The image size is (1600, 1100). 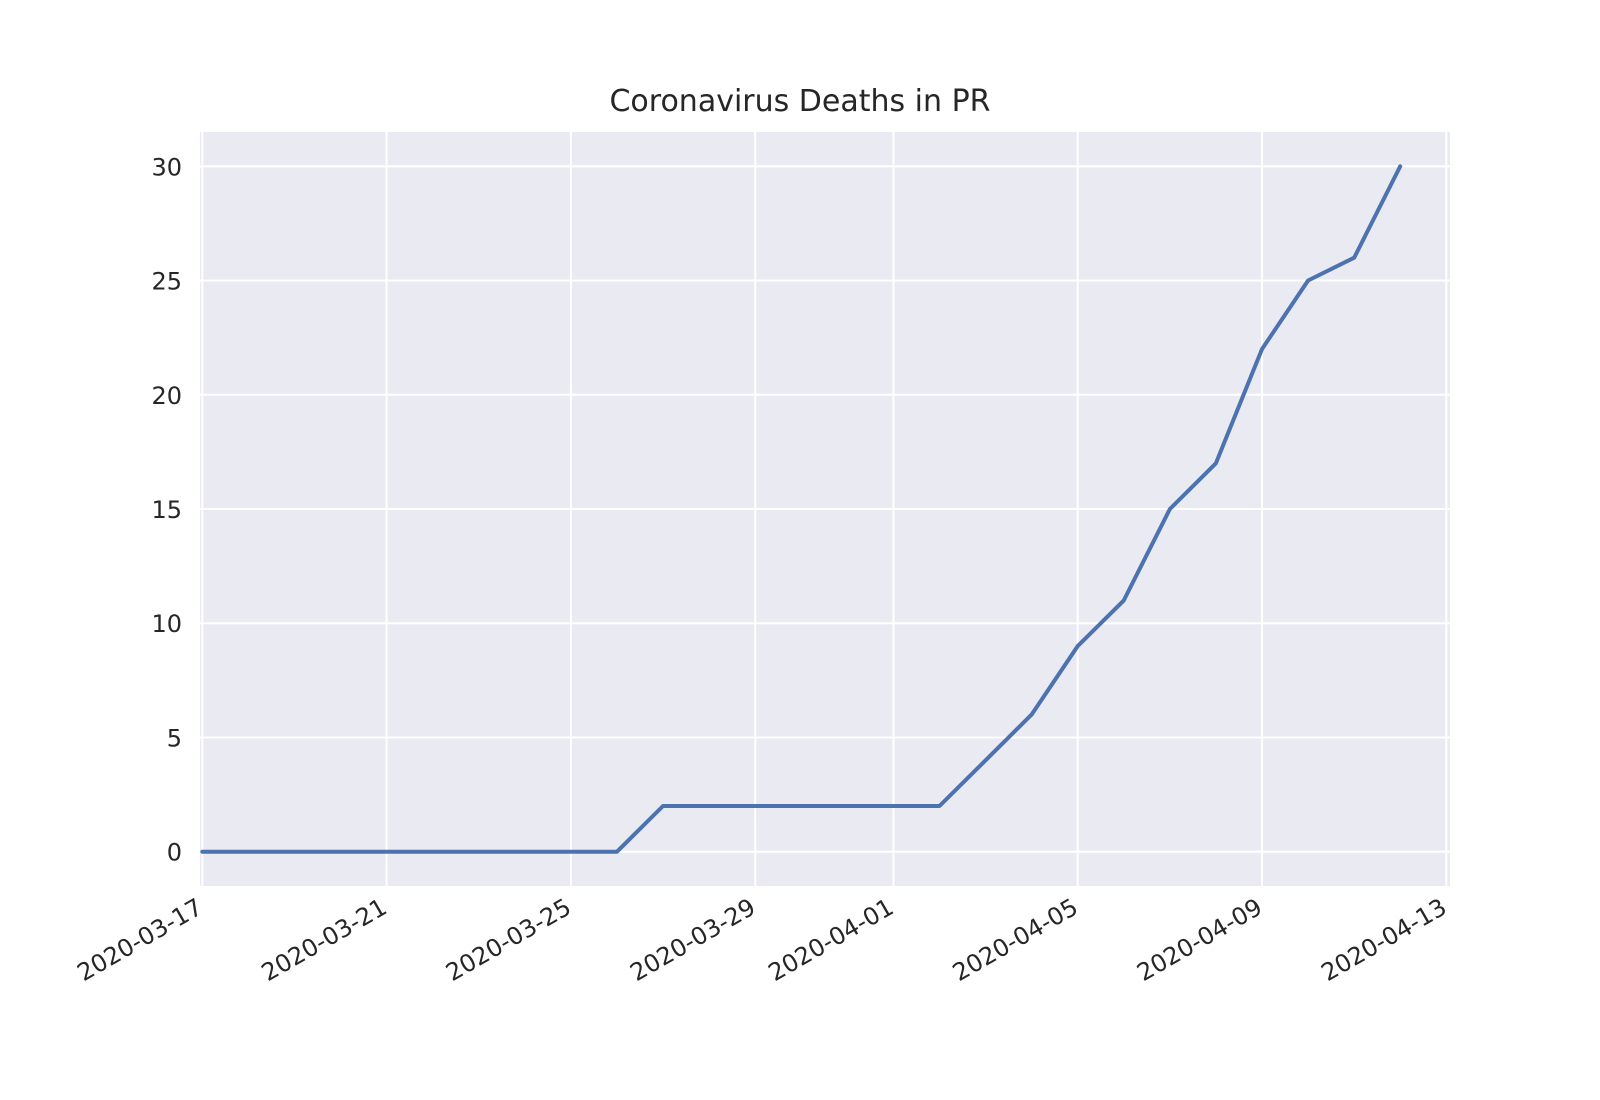 What do you see at coordinates (324, 940) in the screenshot?
I see `x-tick-label: 2020-03-21` at bounding box center [324, 940].